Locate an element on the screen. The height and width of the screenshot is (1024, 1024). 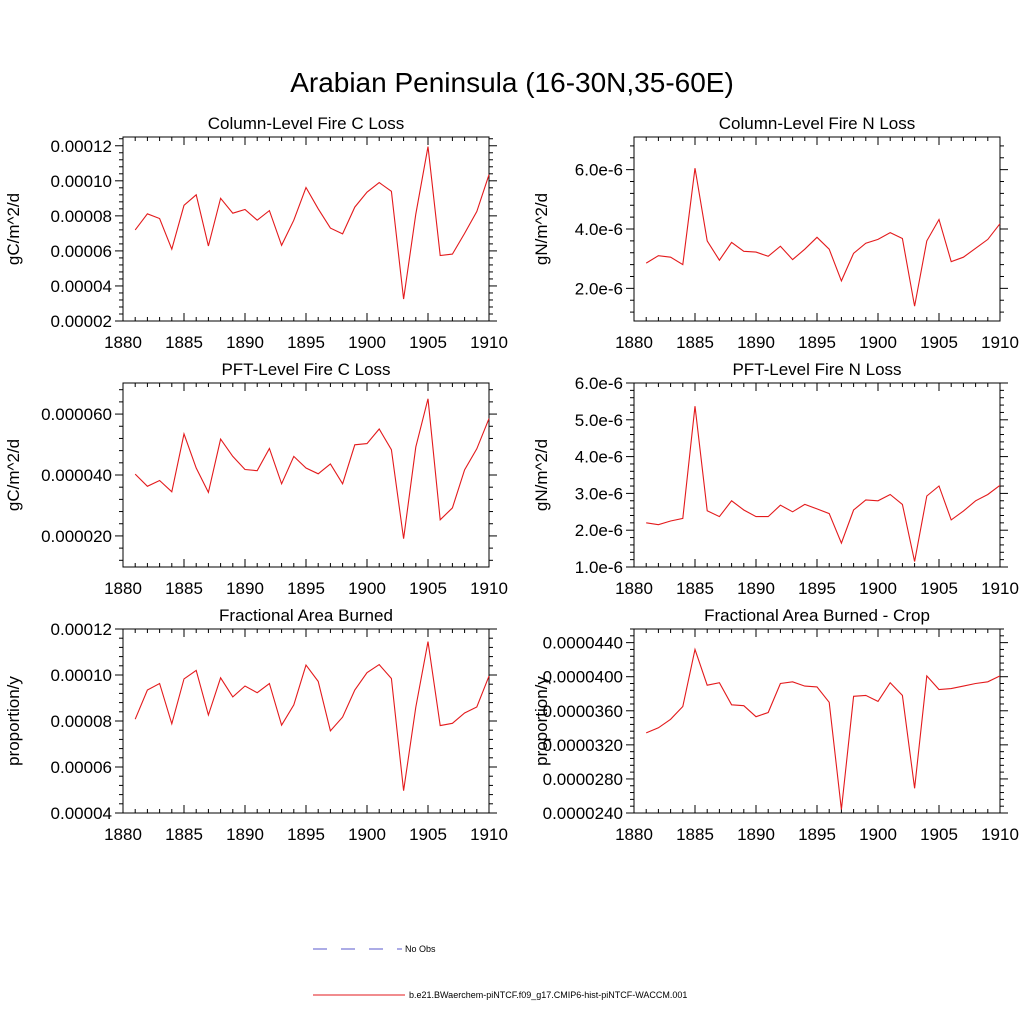
panel-title: PFT-Level Fire N Loss is located at coordinates (816, 369).